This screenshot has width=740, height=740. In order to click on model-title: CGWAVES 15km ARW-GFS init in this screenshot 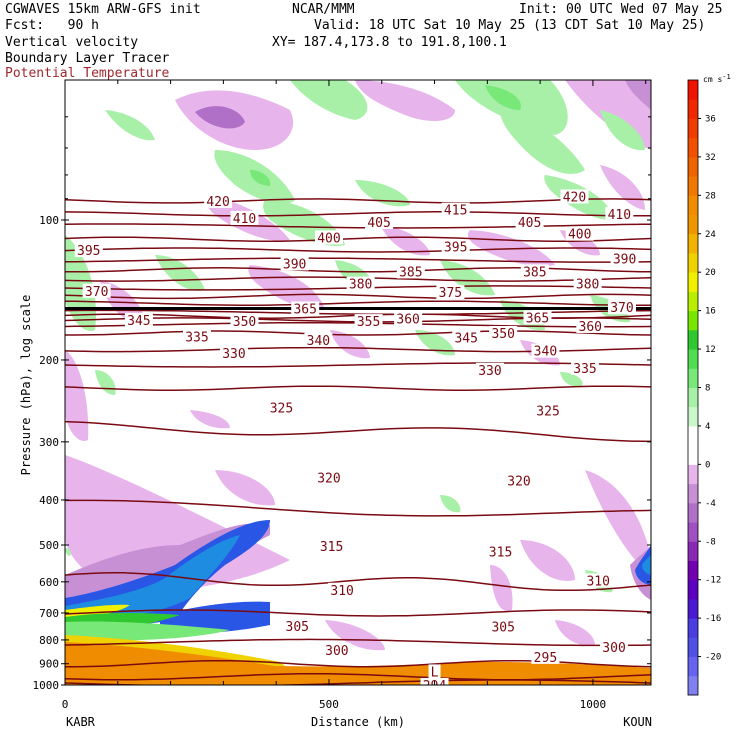, I will do `click(103, 9)`.